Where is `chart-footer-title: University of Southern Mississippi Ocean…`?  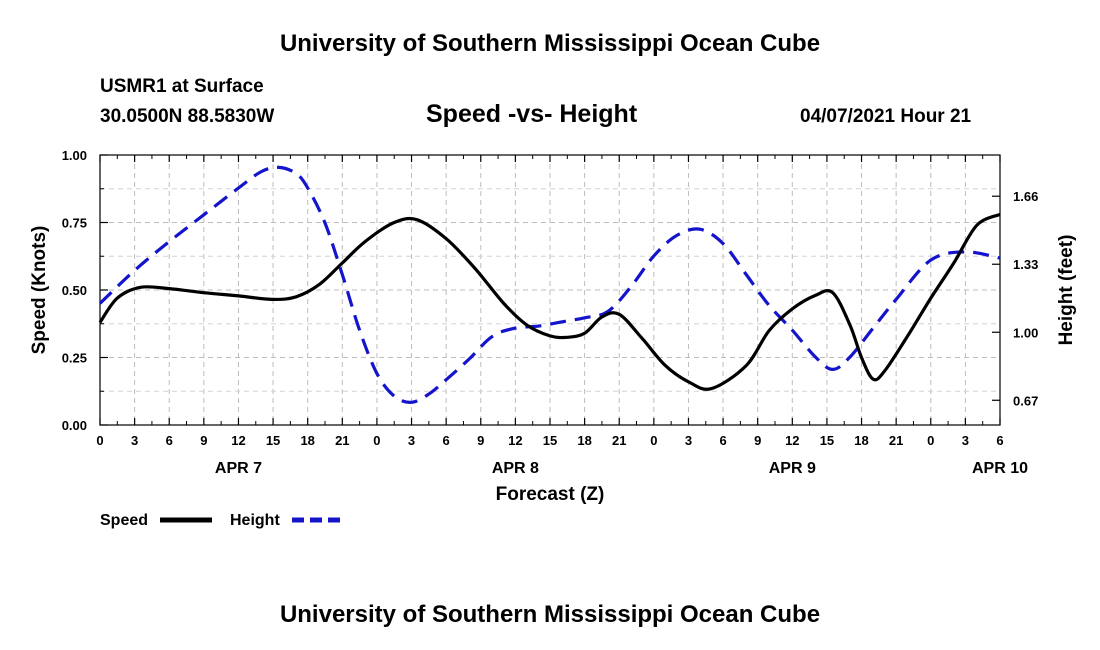 chart-footer-title: University of Southern Mississippi Ocean… is located at coordinates (550, 614).